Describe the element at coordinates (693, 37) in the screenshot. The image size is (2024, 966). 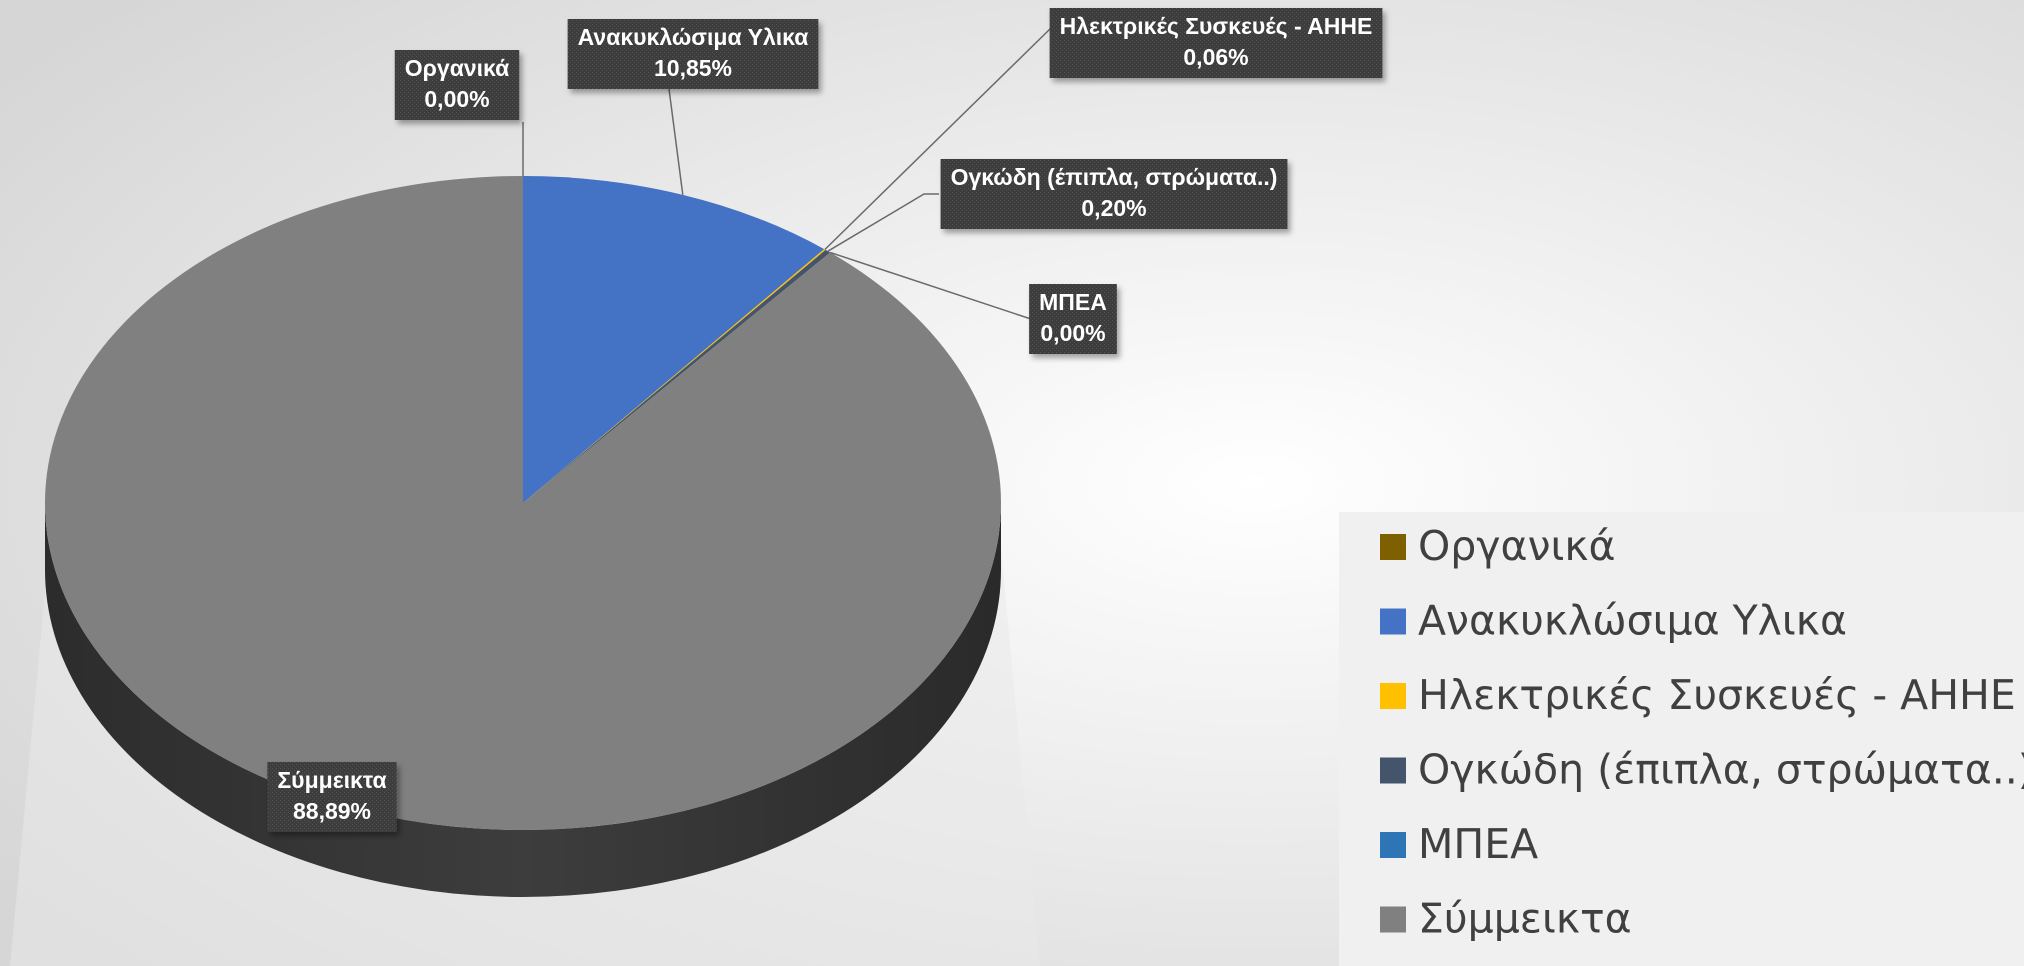
I see `data-label-name: Ανακυκλώσιμα Υλικα` at that location.